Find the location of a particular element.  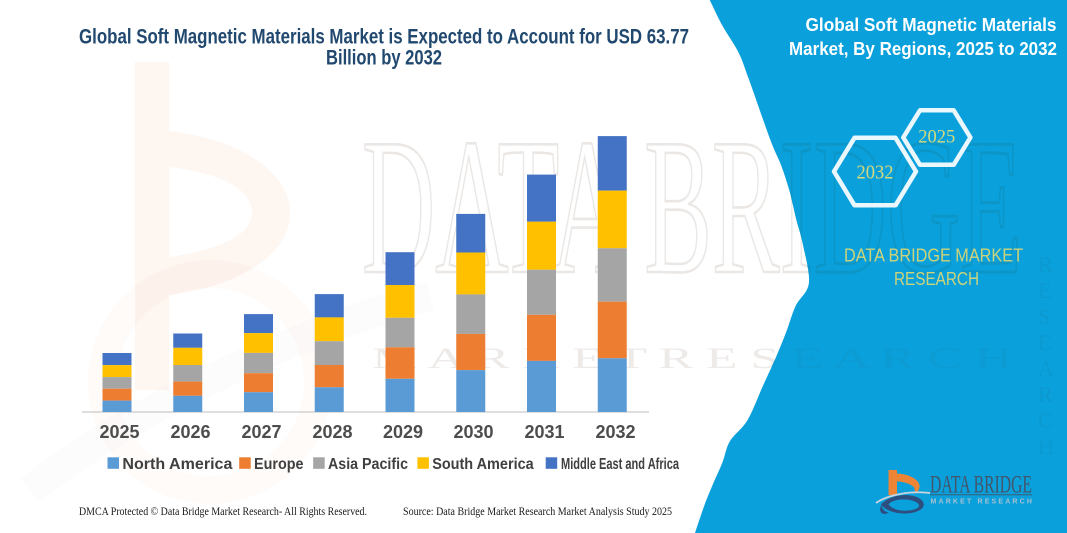

svg-text:Market, By Regions, 2025 to 20: Market, By Regions, 2025 to 2032 is located at coordinates (923, 49).